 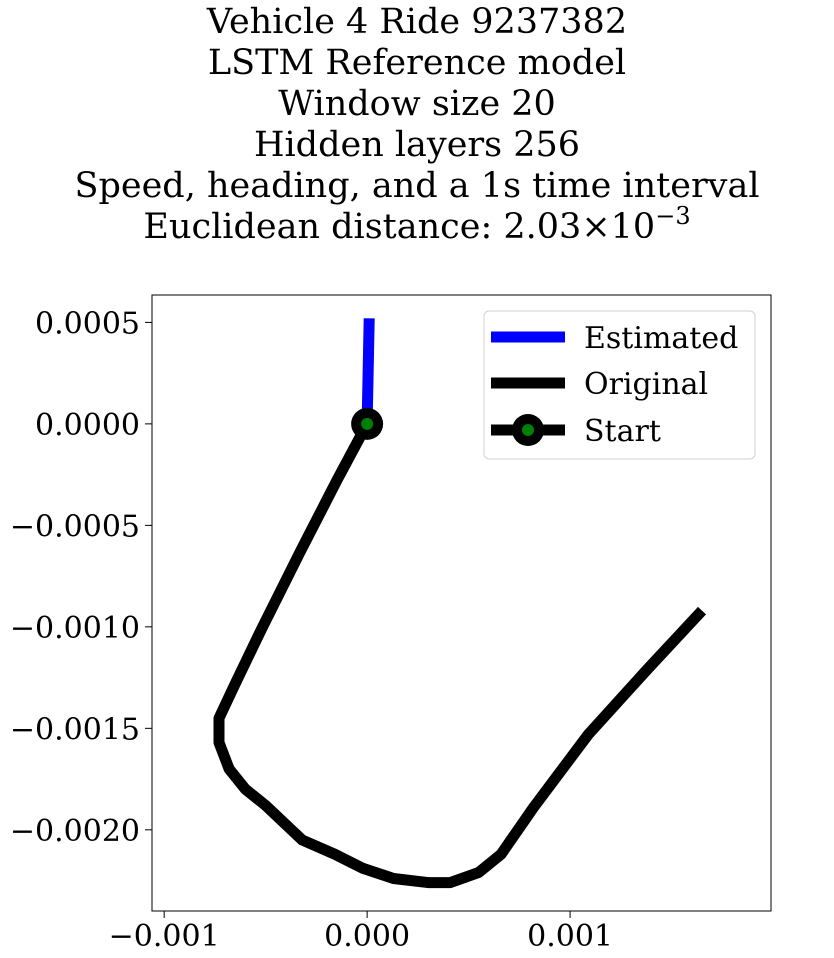 I want to click on title-distance-prefix: Euclidean distance: 2.03, so click(x=362, y=227).